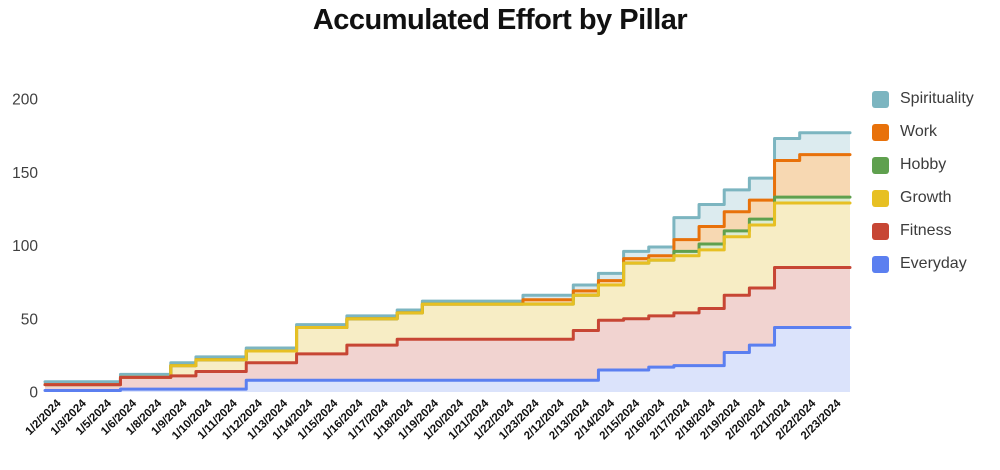 This screenshot has height=470, width=1000. I want to click on legend-item-hobby: Hobby, so click(923, 165).